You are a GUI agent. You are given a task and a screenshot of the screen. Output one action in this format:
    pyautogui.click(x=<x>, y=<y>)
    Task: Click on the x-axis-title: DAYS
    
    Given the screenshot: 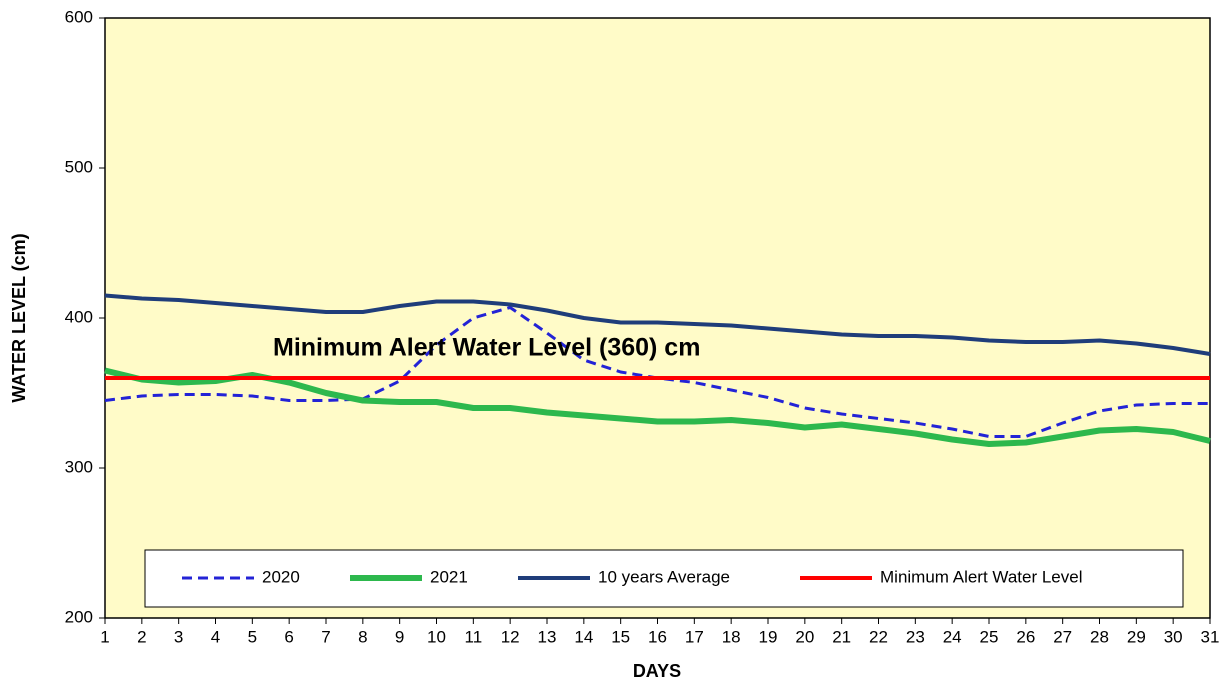 What is the action you would take?
    pyautogui.click(x=657, y=671)
    